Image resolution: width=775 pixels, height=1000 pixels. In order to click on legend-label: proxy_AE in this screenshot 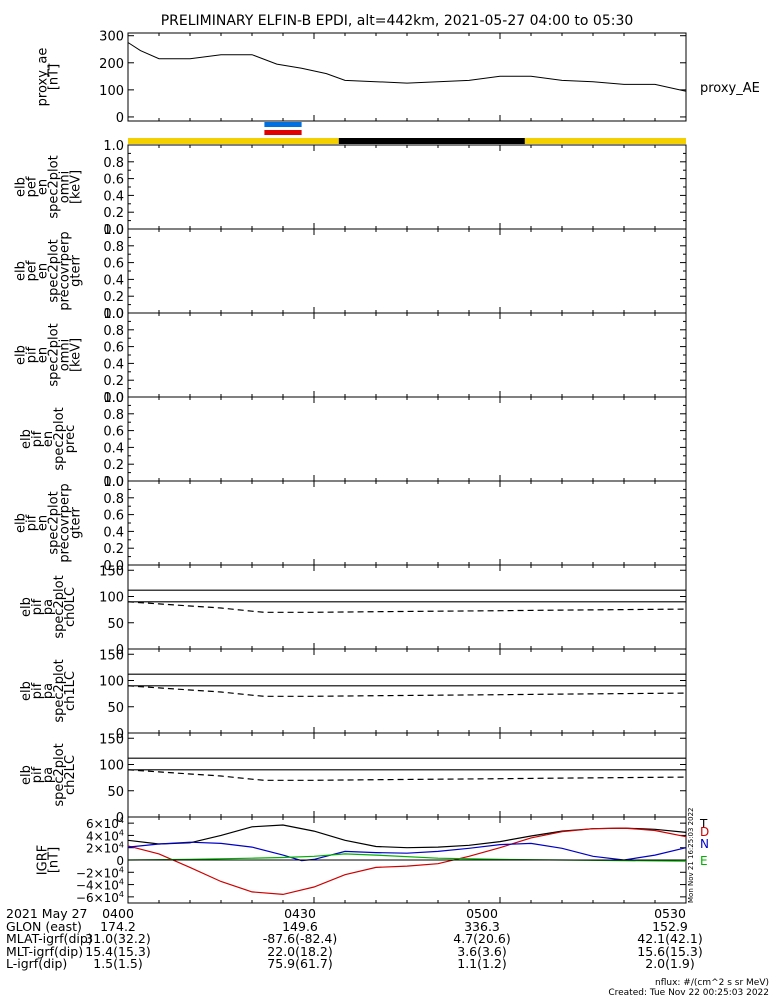, I will do `click(730, 88)`.